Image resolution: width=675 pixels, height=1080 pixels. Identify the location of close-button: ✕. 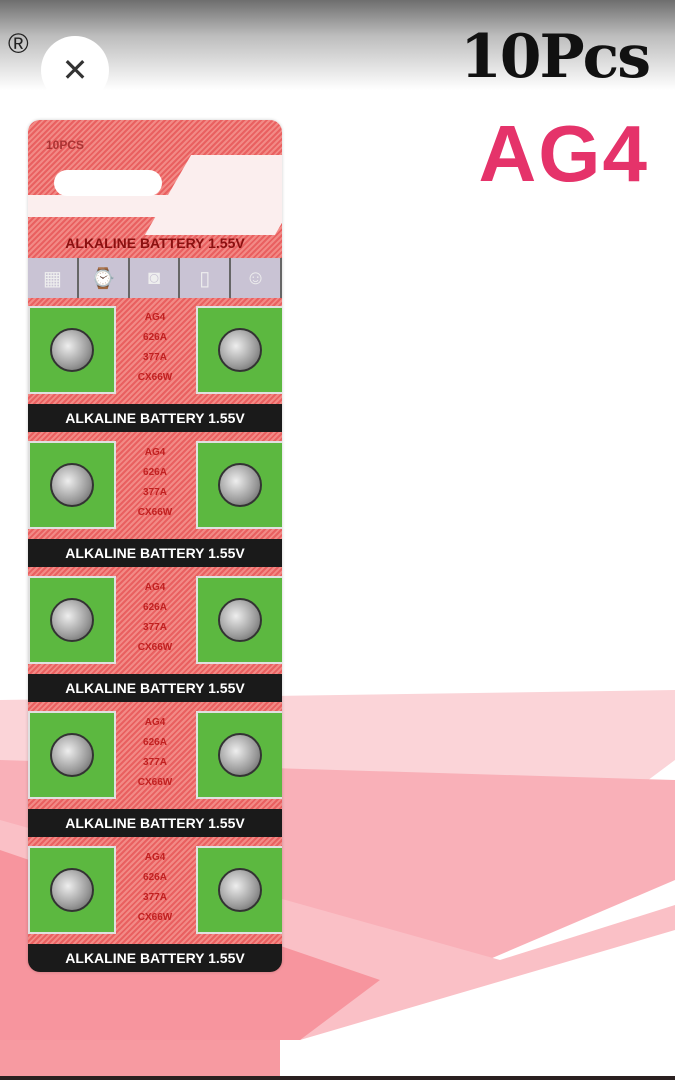
(75, 70).